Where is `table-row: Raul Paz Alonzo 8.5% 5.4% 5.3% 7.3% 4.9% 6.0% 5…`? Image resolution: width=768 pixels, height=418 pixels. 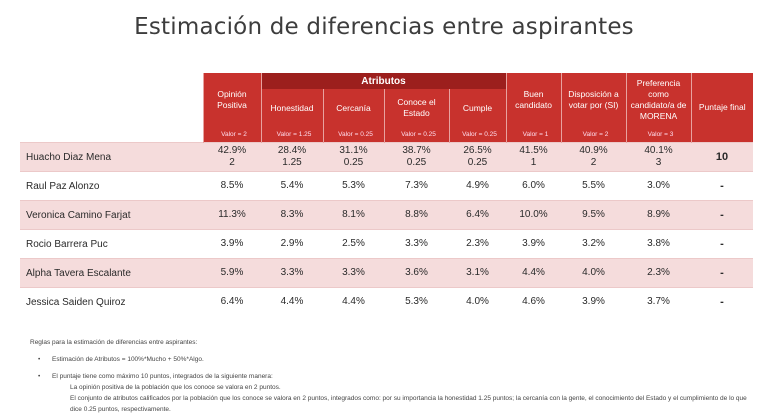
table-row: Raul Paz Alonzo 8.5% 5.4% 5.3% 7.3% 4.9% 6.0% 5… is located at coordinates (387, 186).